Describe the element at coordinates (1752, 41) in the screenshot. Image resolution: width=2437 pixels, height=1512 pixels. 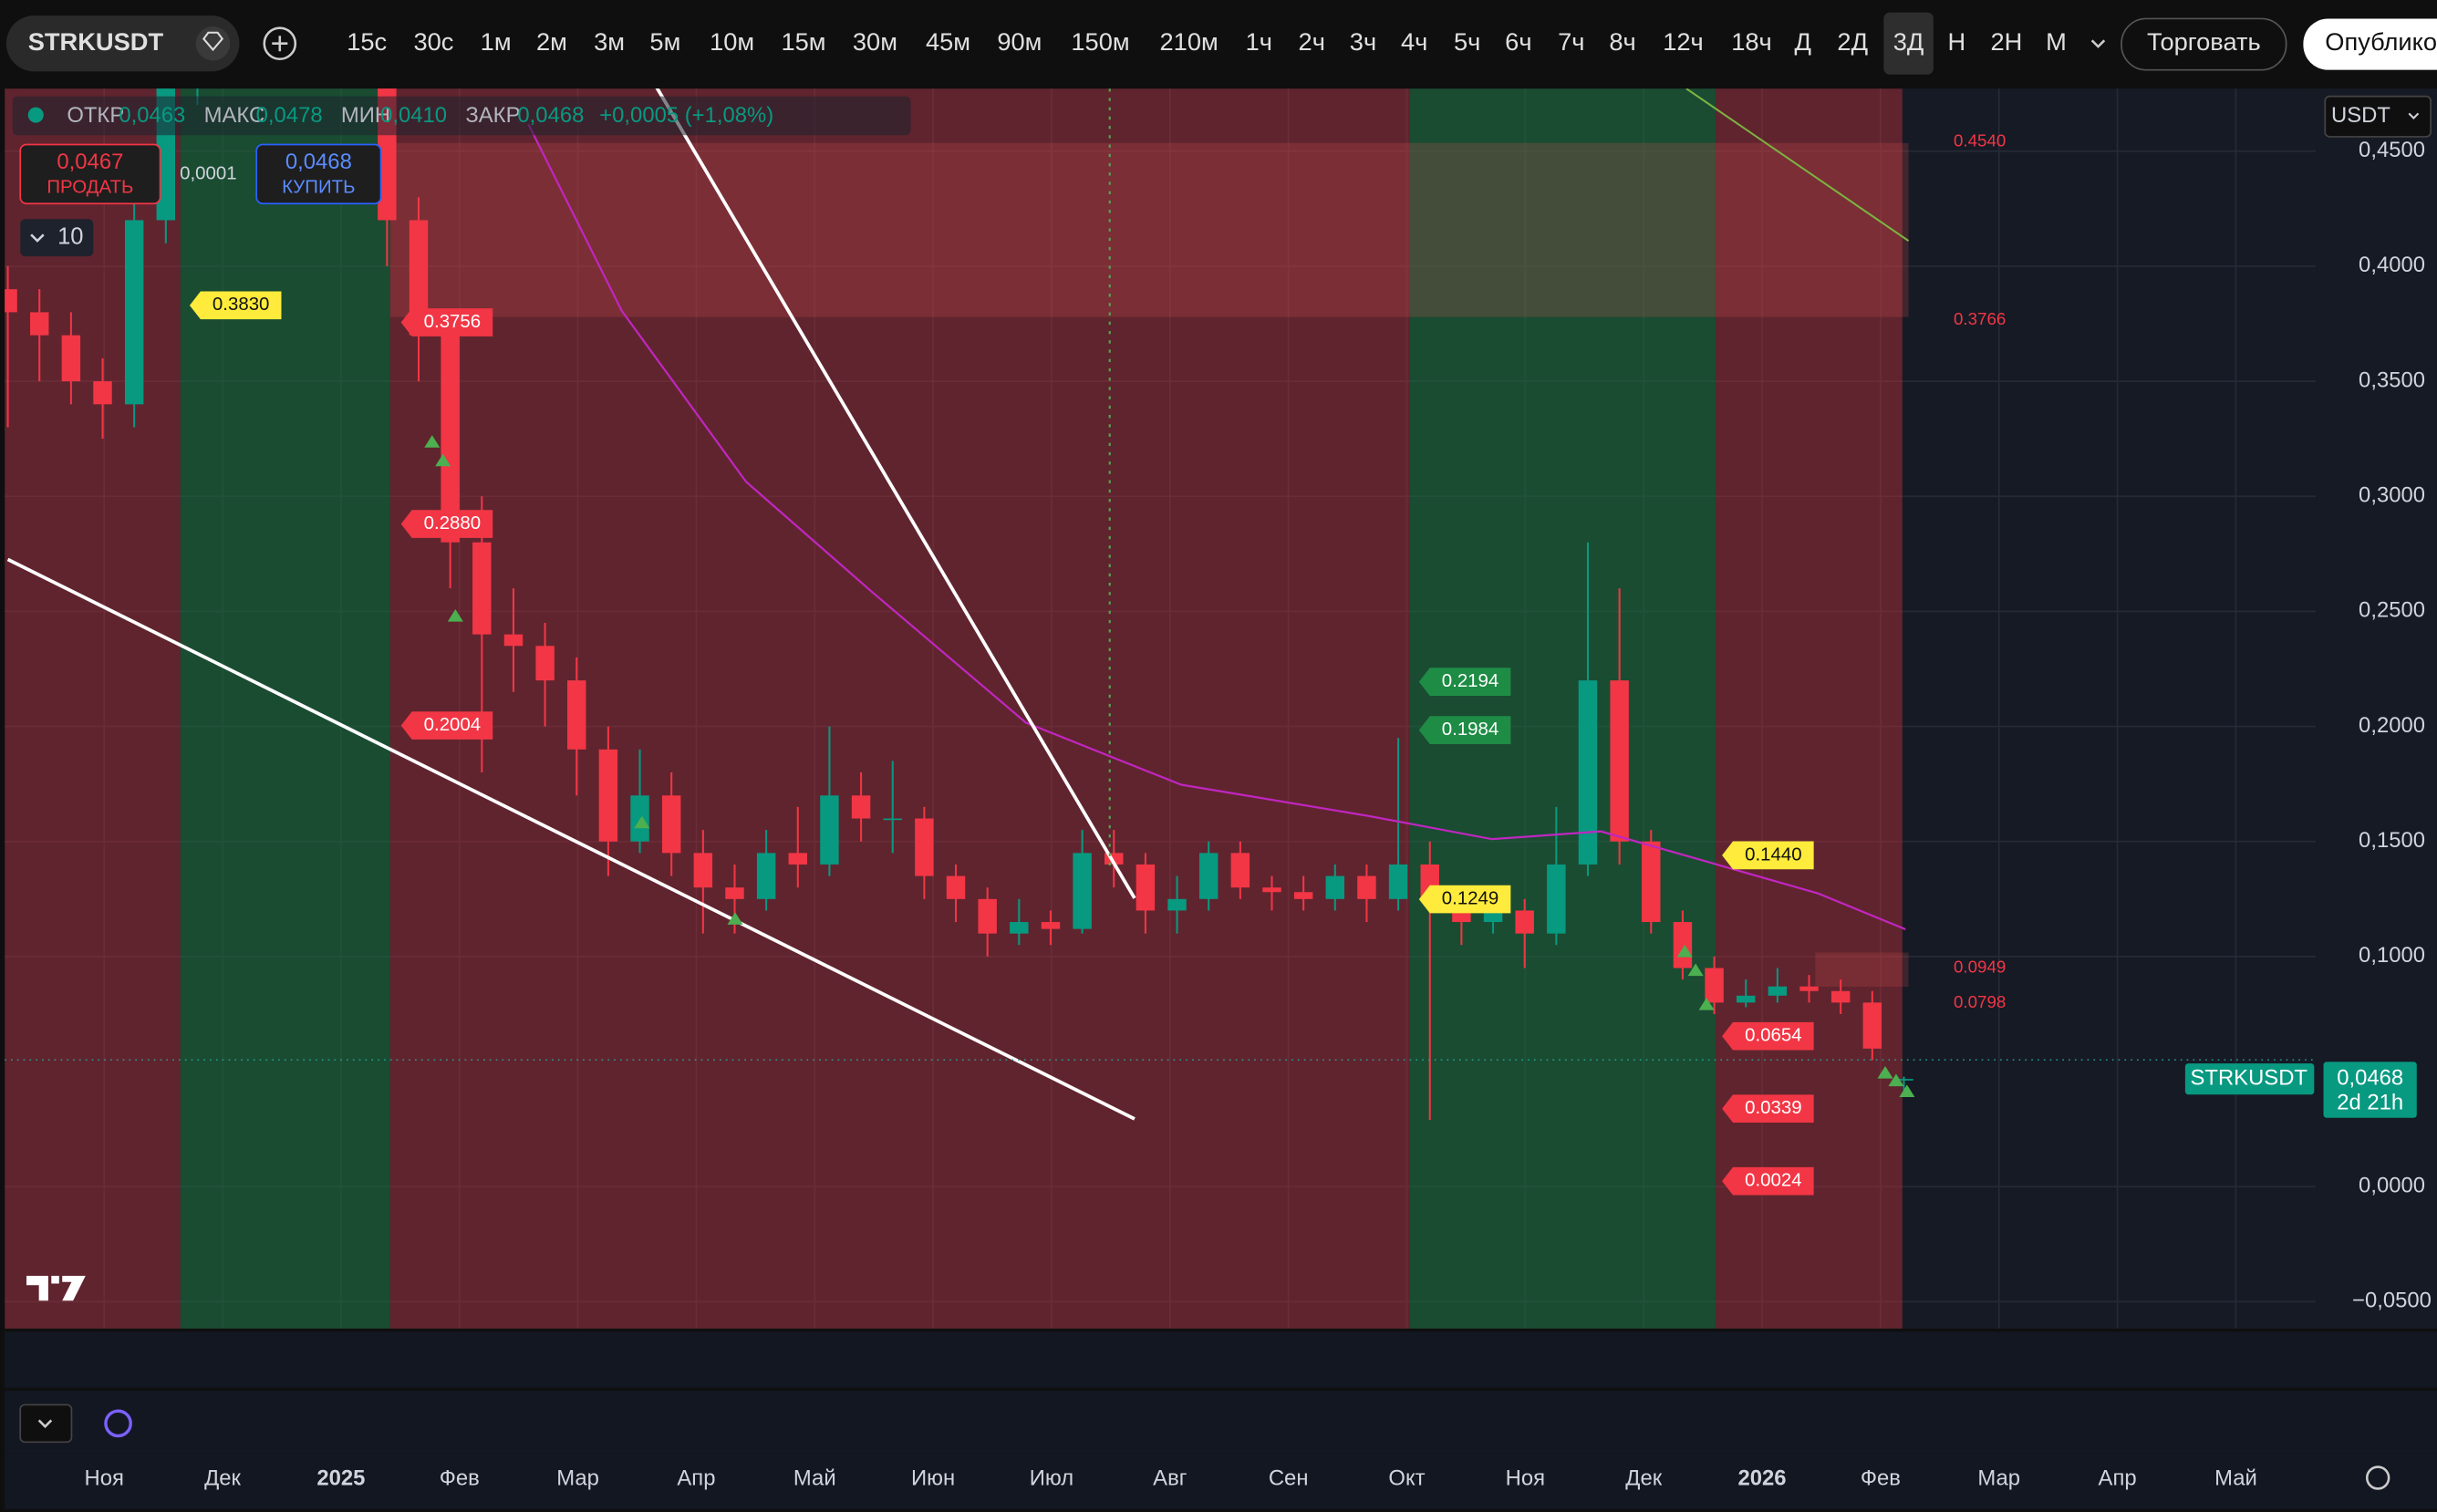
I see `interval: 18ч` at that location.